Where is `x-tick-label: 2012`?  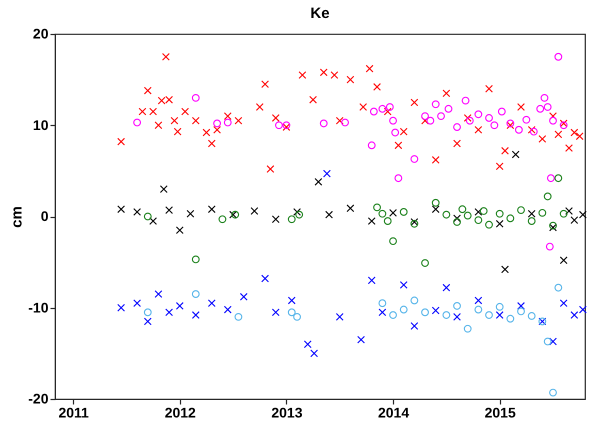
x-tick-label: 2012 is located at coordinates (180, 412).